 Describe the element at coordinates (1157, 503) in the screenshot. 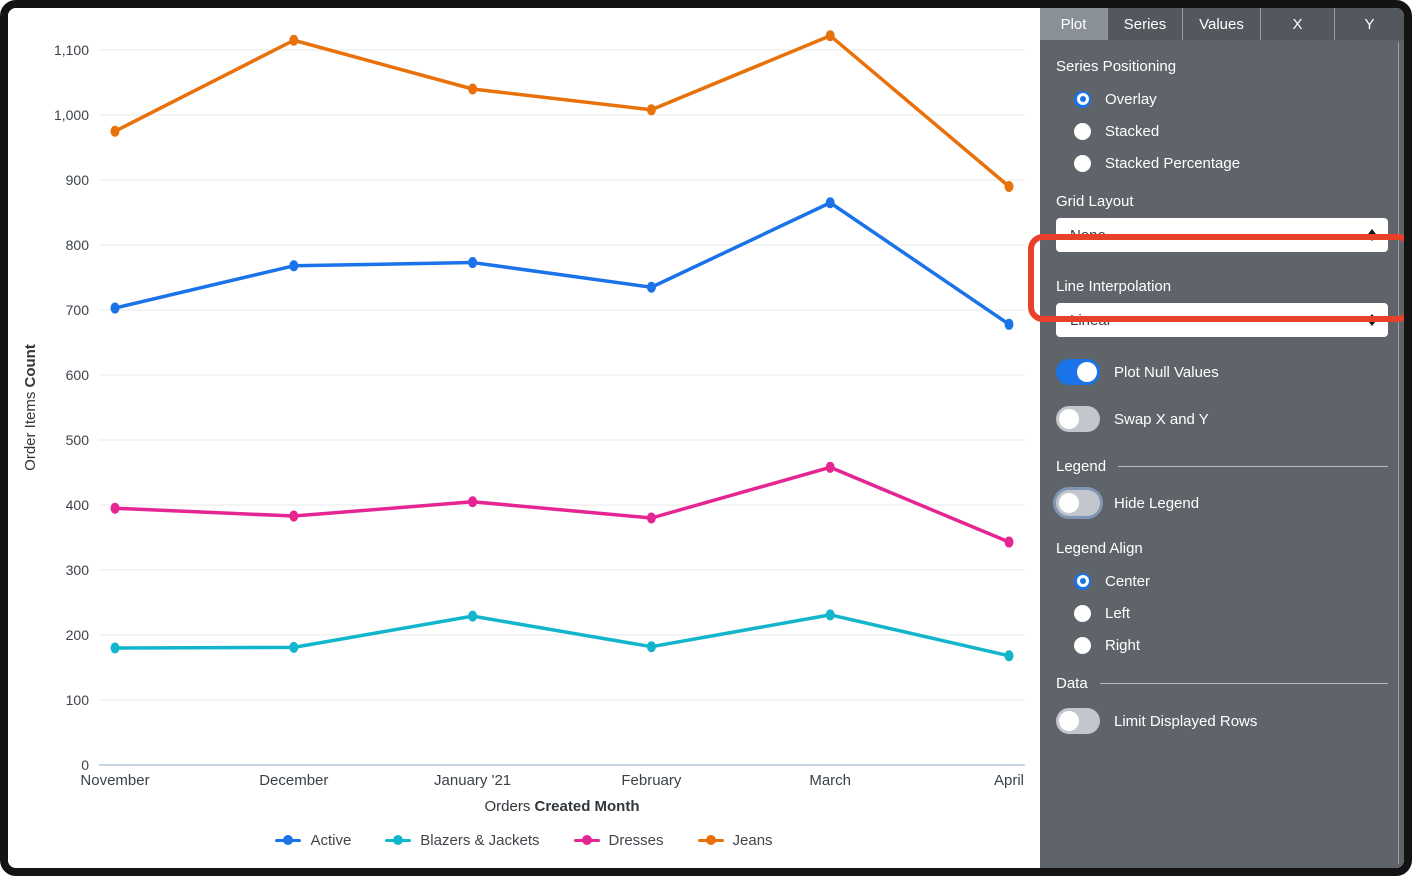

I see `hide-legend-label: Hide Legend` at that location.